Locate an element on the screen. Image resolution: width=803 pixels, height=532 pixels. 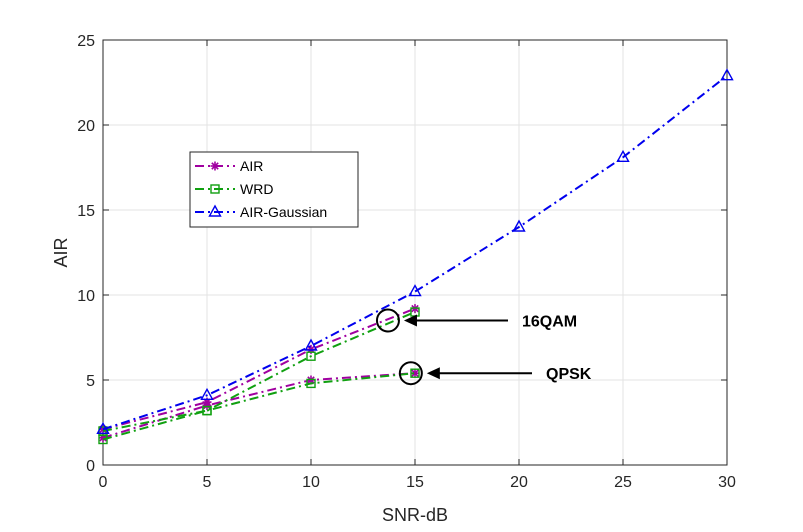
x-tick-label: 0 is located at coordinates (103, 482).